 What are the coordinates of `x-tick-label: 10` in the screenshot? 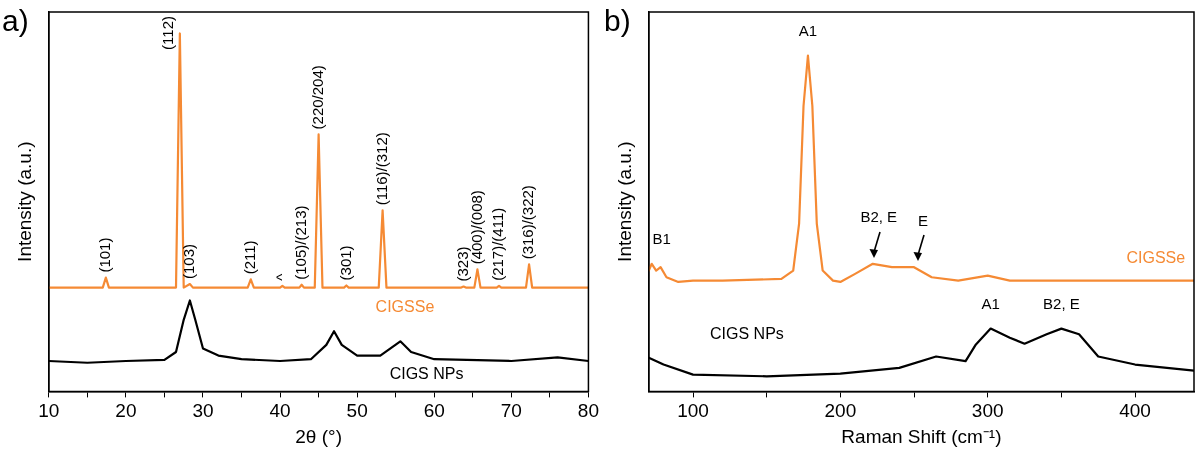 It's located at (49, 411).